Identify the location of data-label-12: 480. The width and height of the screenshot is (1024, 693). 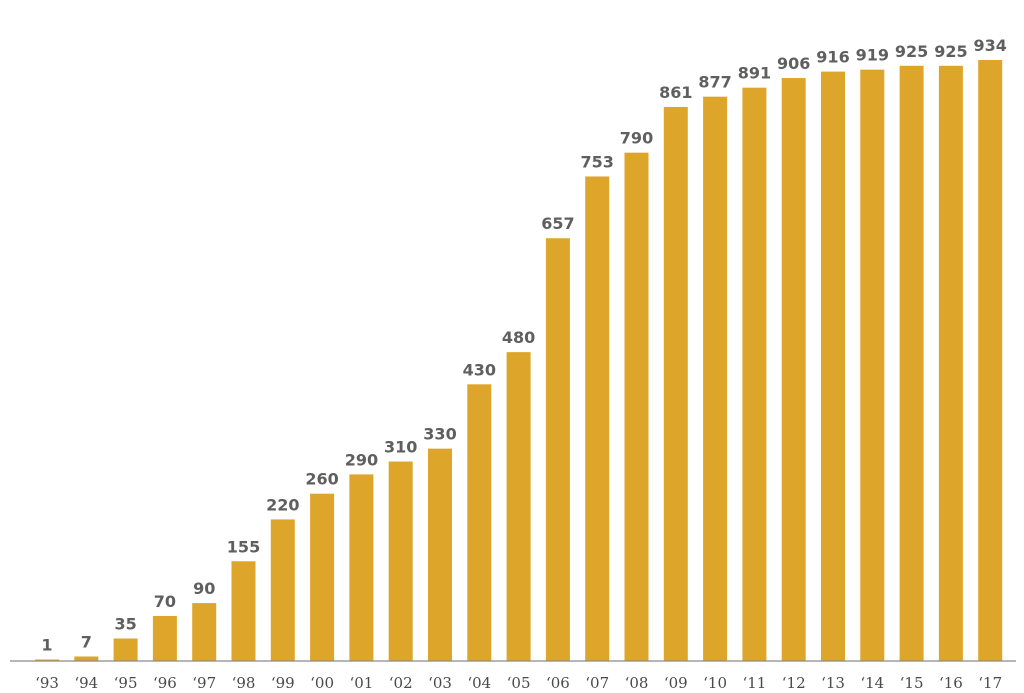
(518, 337).